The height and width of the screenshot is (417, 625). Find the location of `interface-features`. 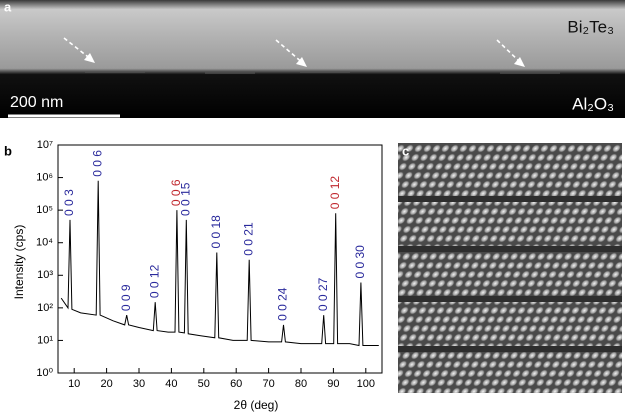

interface-features is located at coordinates (322, 72).